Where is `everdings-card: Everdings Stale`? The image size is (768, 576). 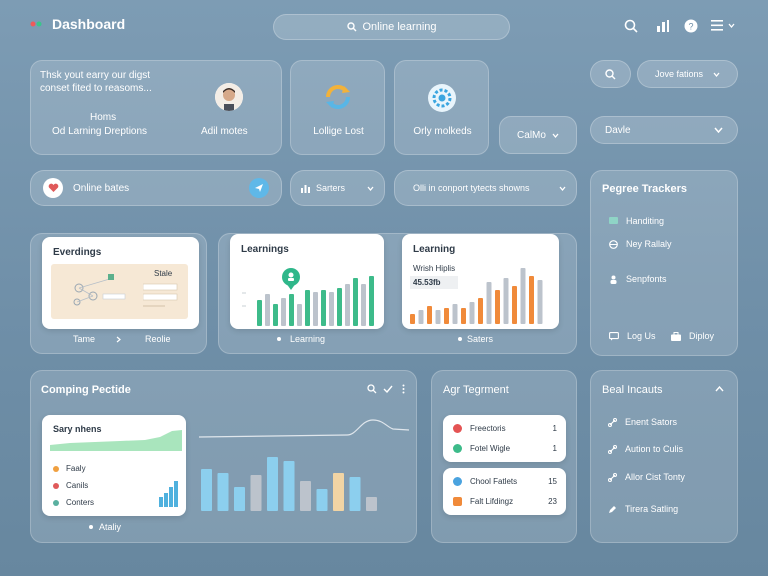
everdings-card: Everdings Stale is located at coordinates (120, 283).